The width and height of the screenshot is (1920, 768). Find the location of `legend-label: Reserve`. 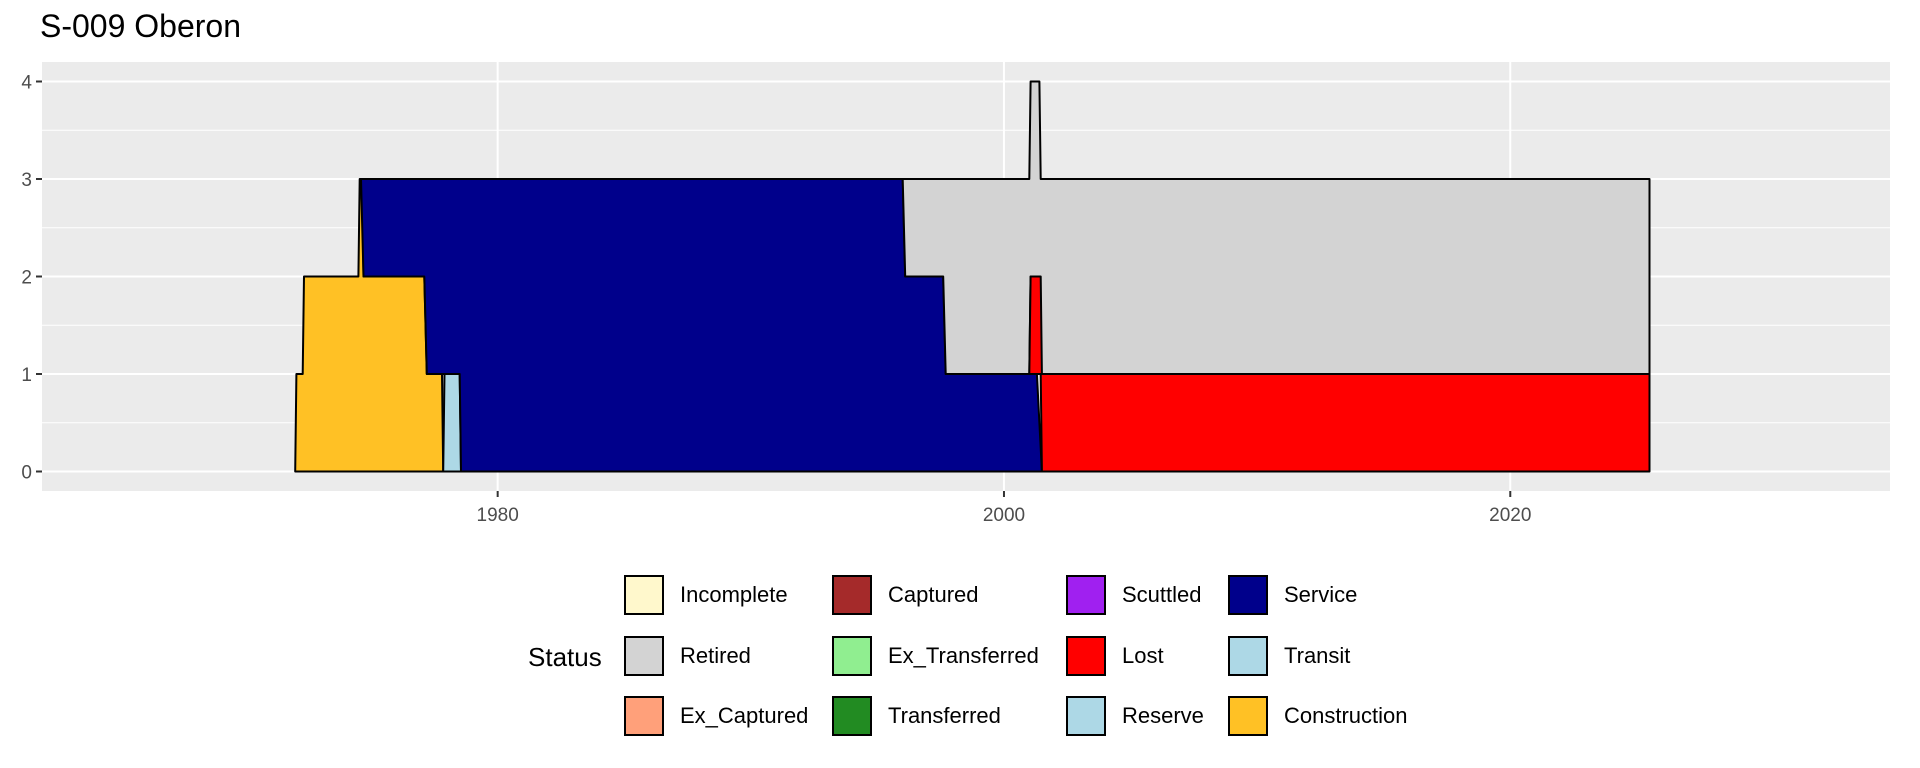

legend-label: Reserve is located at coordinates (1163, 715).